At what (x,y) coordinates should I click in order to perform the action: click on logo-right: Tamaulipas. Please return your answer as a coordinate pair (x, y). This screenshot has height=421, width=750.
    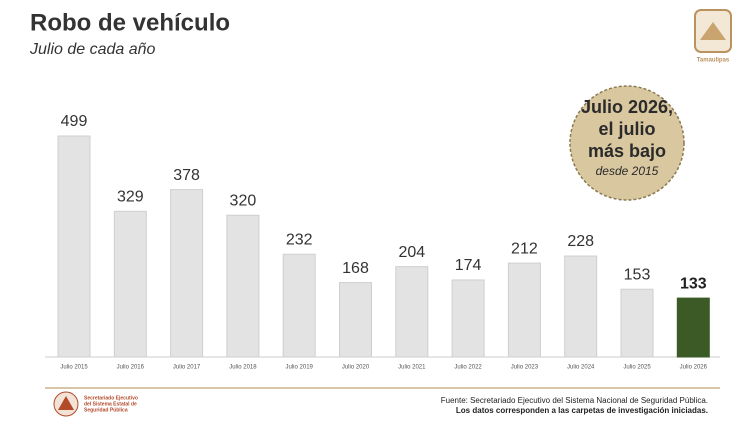
    Looking at the image, I should click on (713, 36).